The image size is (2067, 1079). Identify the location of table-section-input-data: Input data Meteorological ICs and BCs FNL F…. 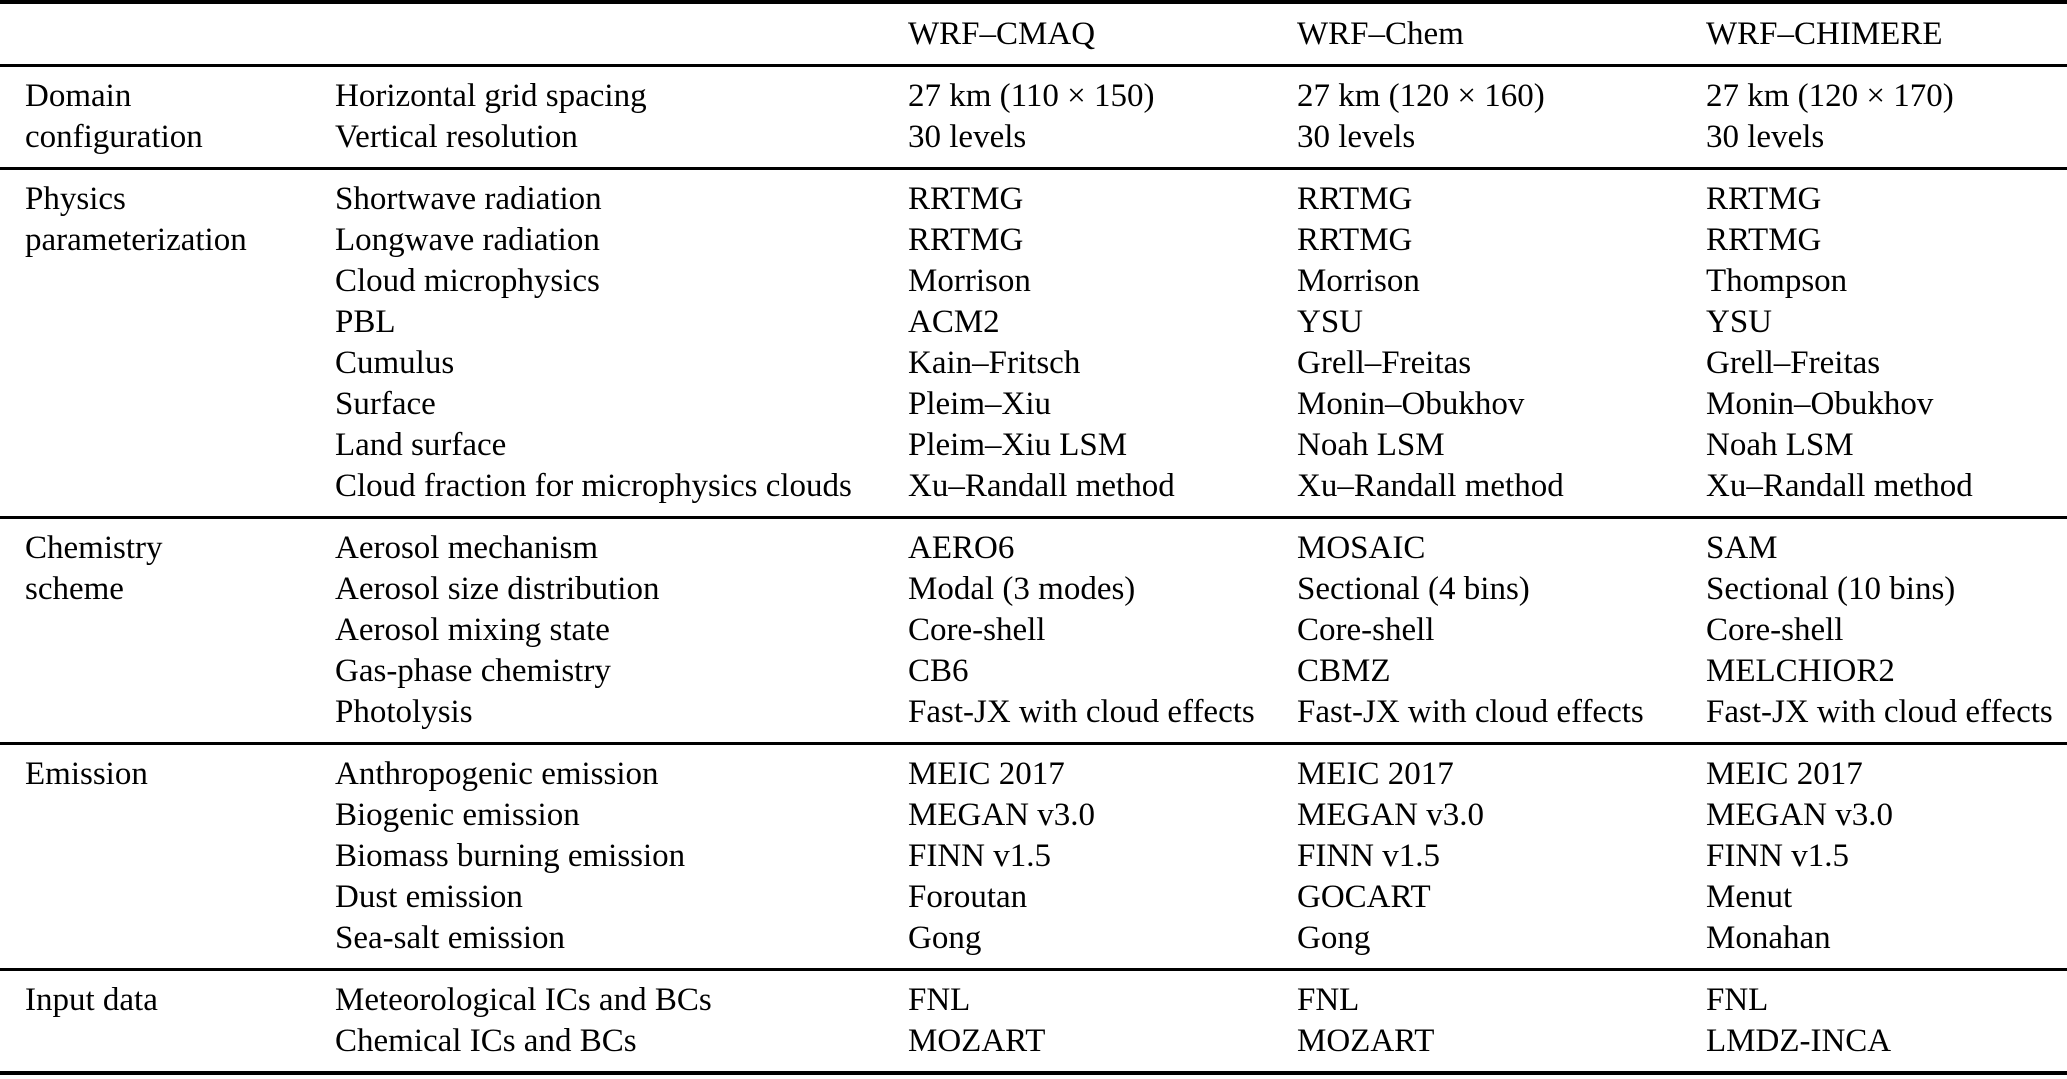
(1033, 1021).